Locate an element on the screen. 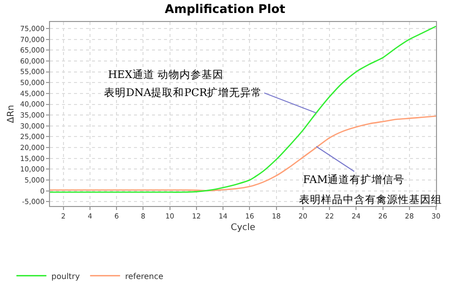 The width and height of the screenshot is (450, 300). legend-label: reference is located at coordinates (144, 276).